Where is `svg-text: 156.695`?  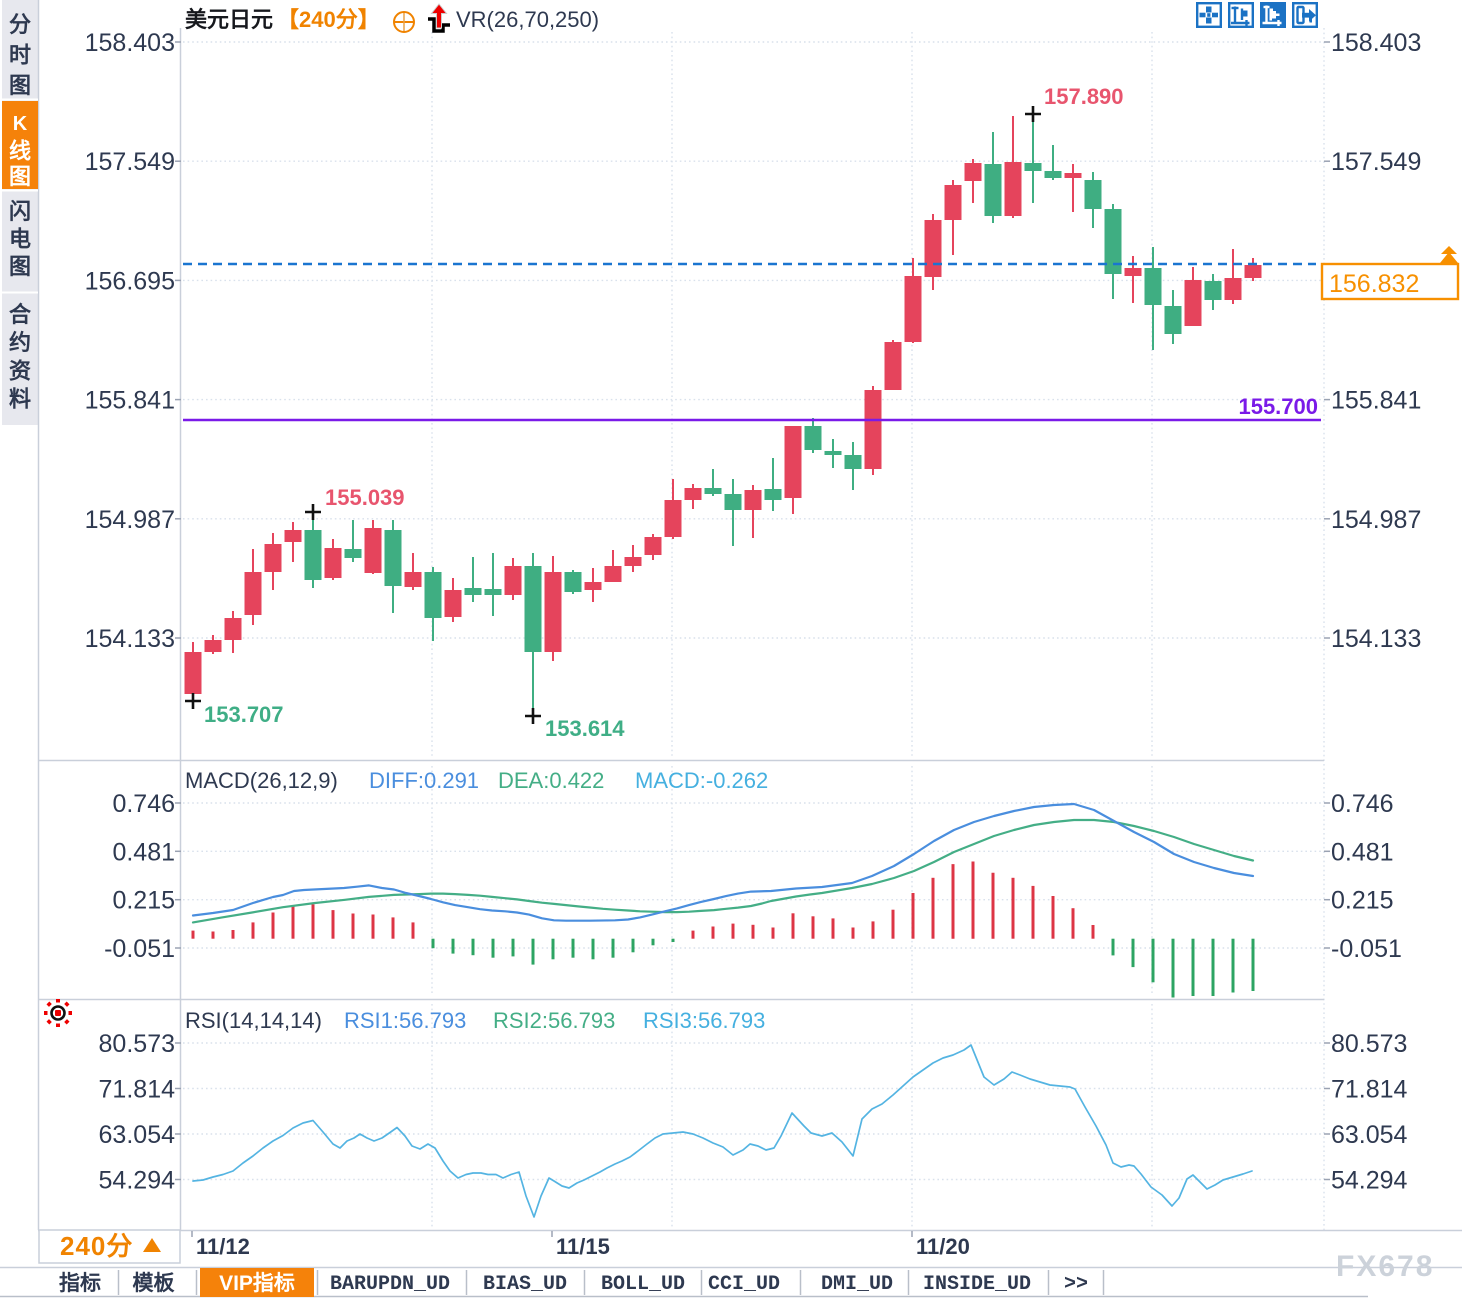 svg-text: 156.695 is located at coordinates (130, 281).